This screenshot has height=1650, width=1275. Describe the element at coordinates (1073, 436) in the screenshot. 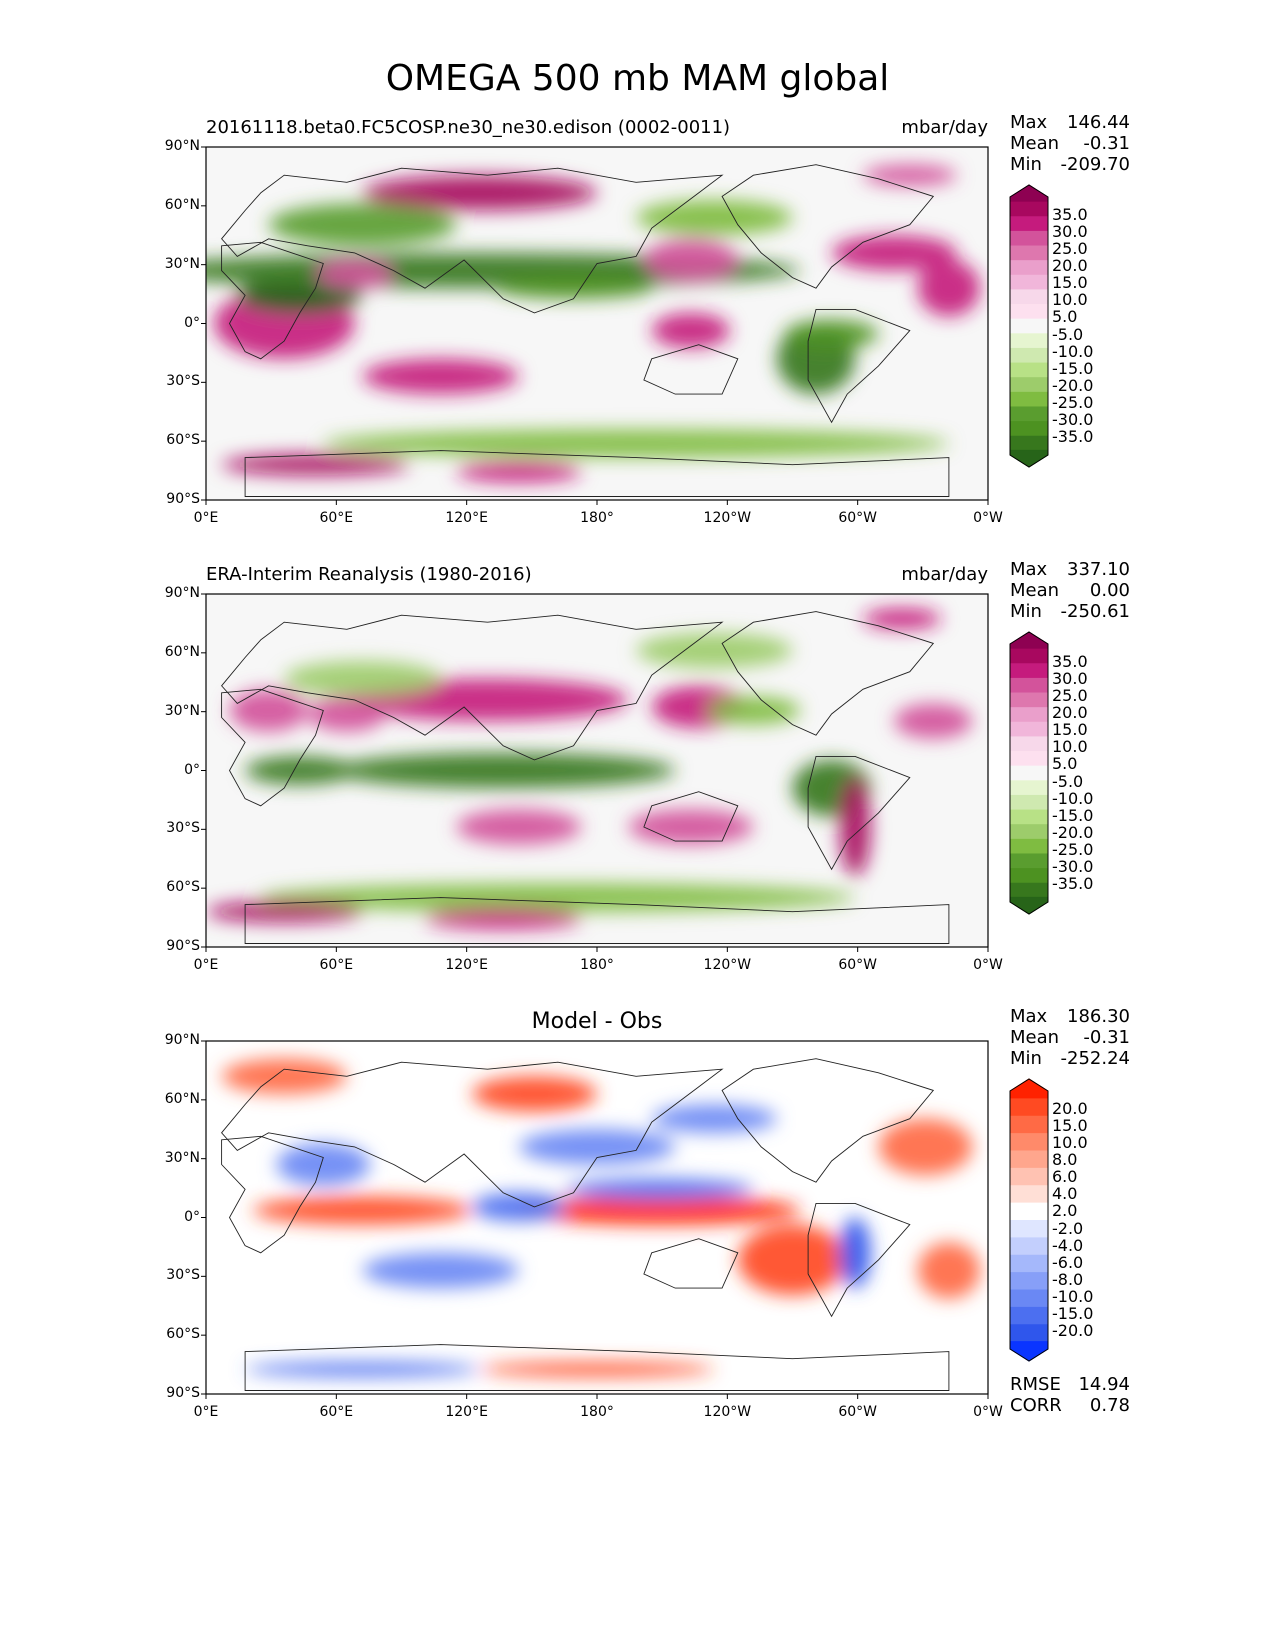

I see `colorbar-label: -35.0` at that location.